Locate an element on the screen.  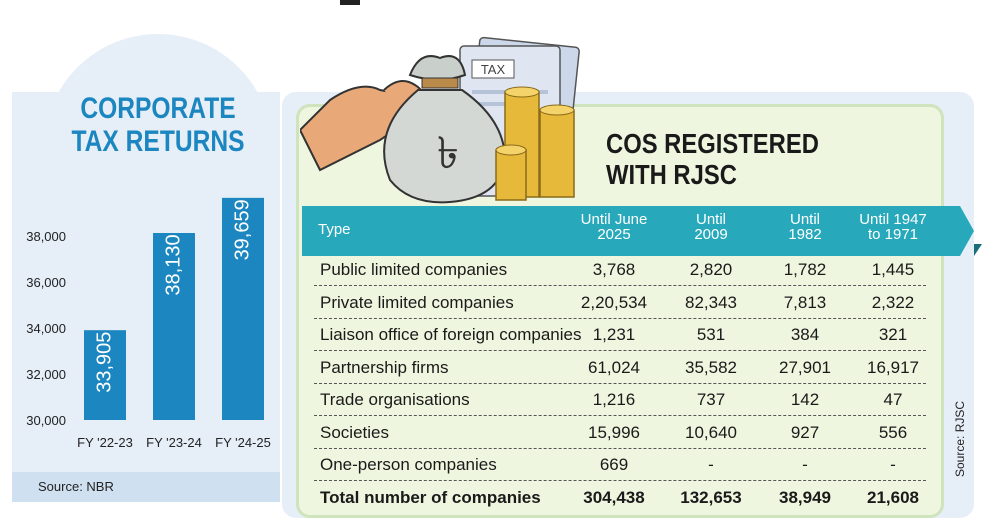
chart-title: CORPORATE TAX RETURNS is located at coordinates (158, 125).